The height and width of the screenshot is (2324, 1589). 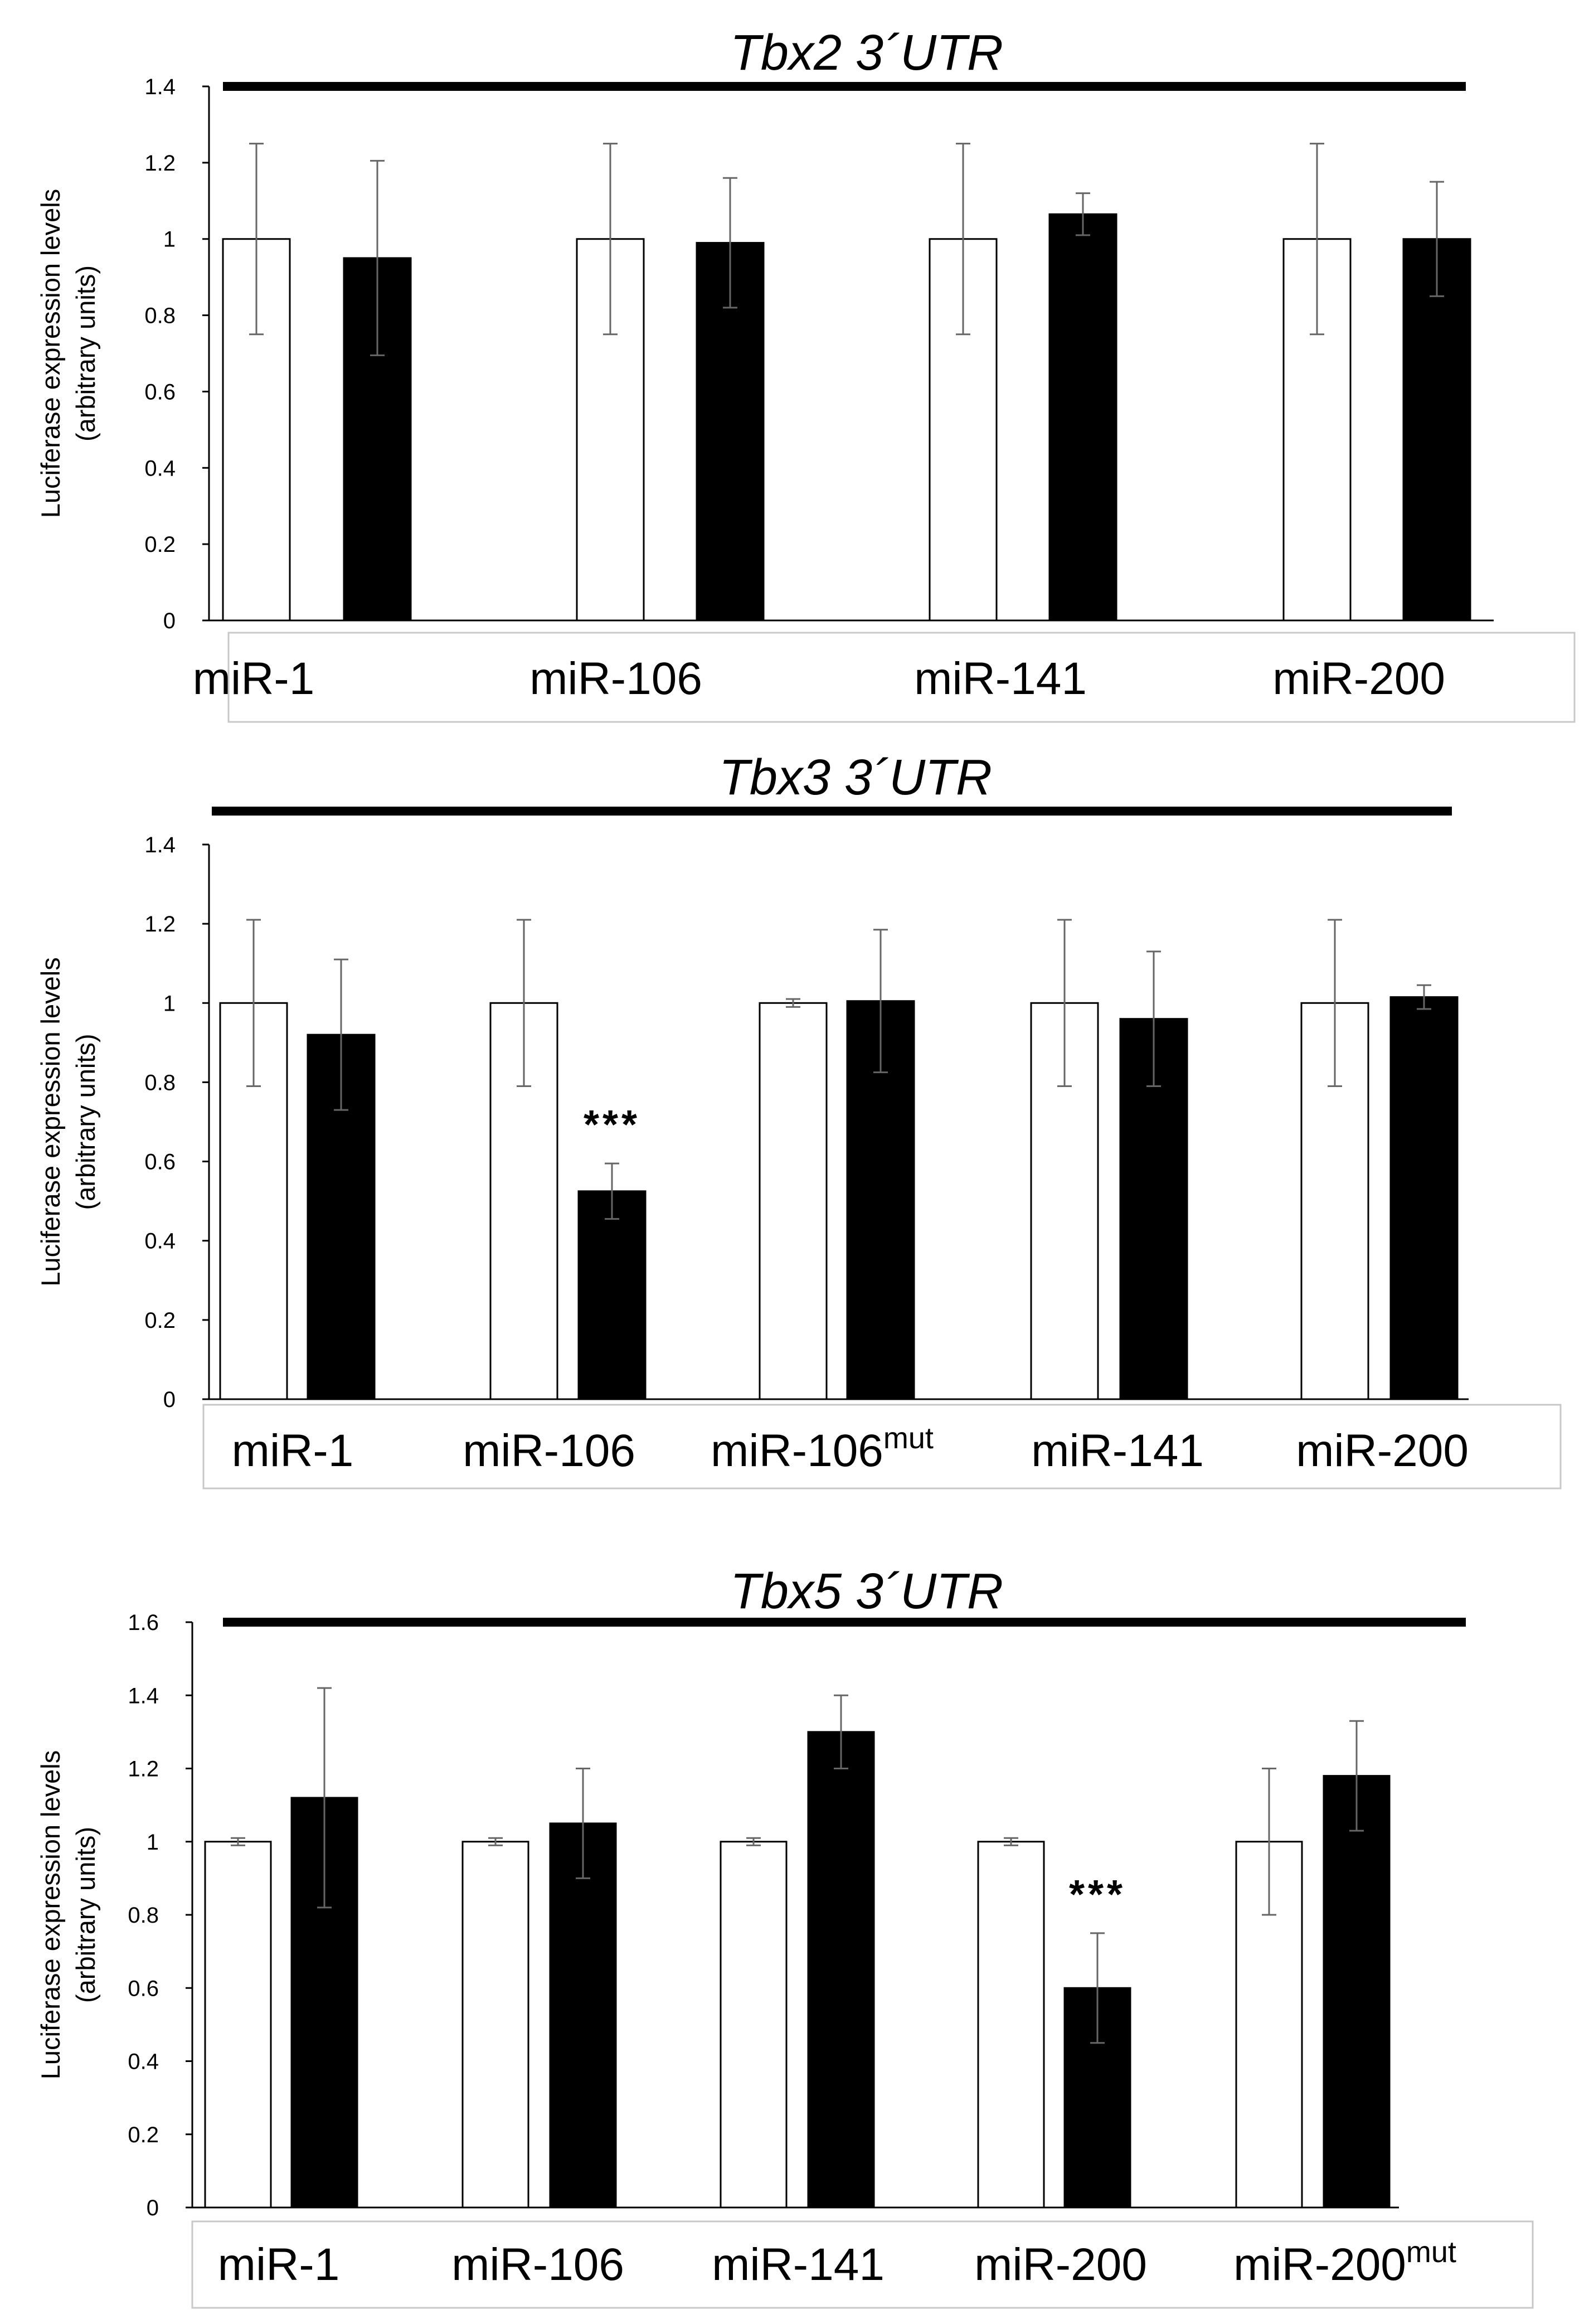 I want to click on chart-title: Tbx5 3´UTR, so click(x=866, y=1591).